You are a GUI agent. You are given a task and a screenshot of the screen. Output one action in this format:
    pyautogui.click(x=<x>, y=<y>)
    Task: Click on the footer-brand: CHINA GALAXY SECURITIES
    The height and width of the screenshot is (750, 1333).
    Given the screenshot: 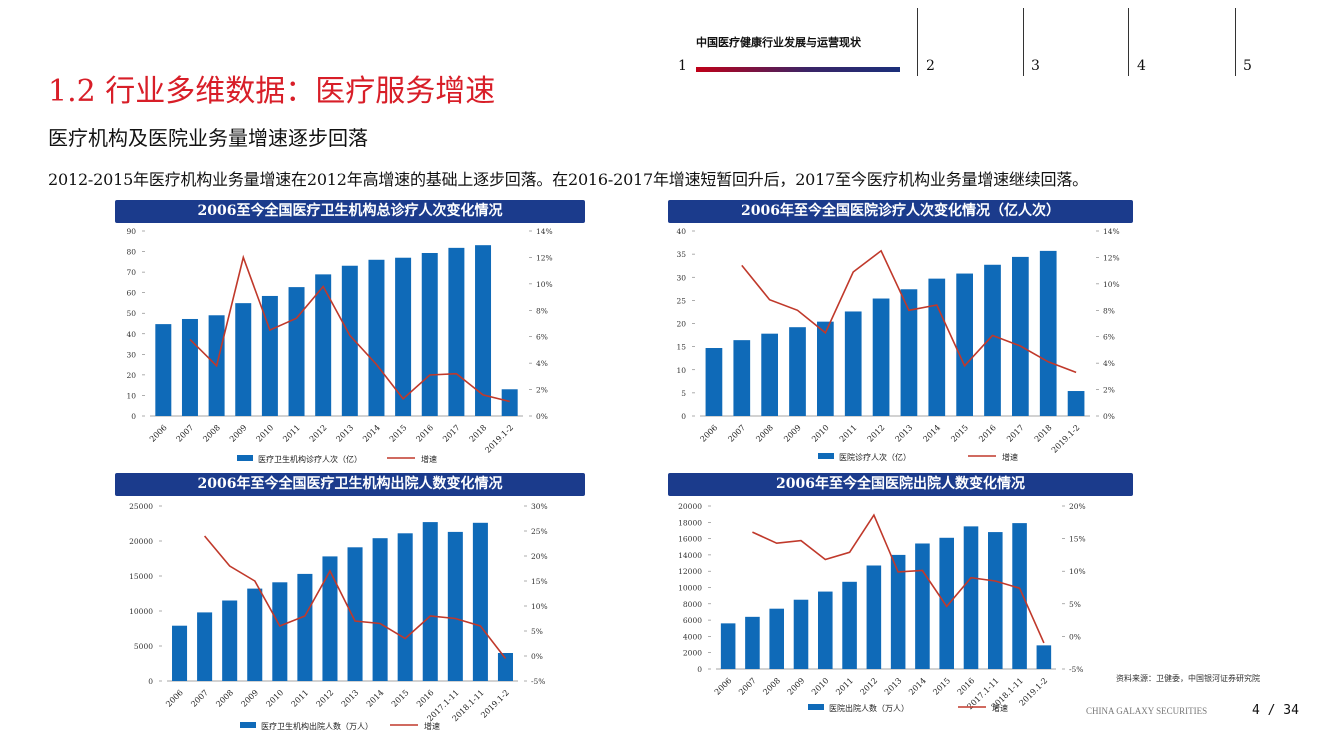 What is the action you would take?
    pyautogui.click(x=1147, y=711)
    